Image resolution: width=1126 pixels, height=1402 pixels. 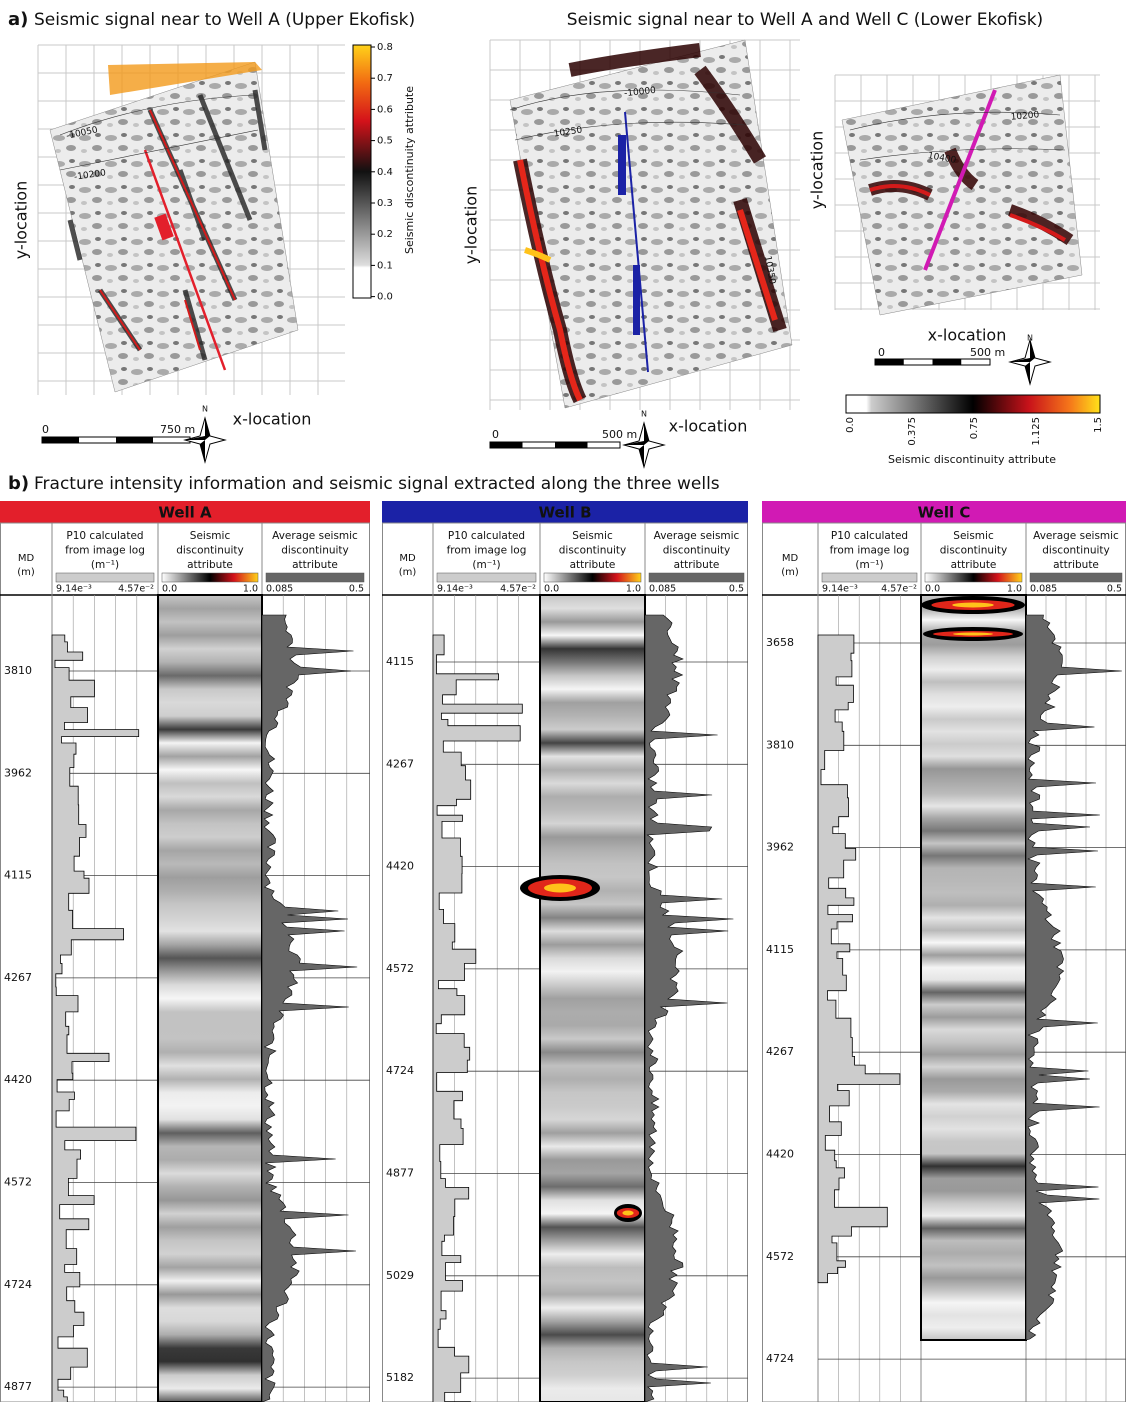 What do you see at coordinates (90, 175) in the screenshot?
I see `contour-label: -10200` at bounding box center [90, 175].